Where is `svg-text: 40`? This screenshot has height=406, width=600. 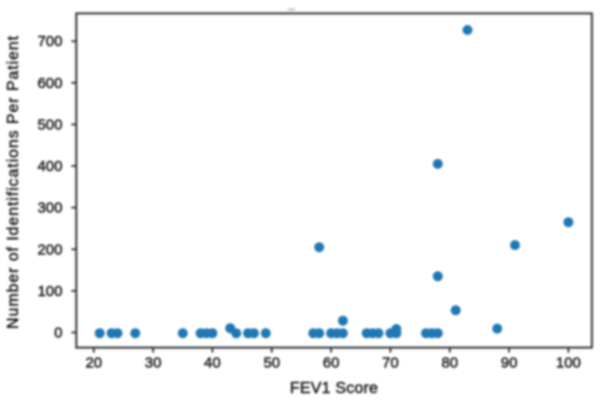
svg-text: 40 is located at coordinates (212, 363).